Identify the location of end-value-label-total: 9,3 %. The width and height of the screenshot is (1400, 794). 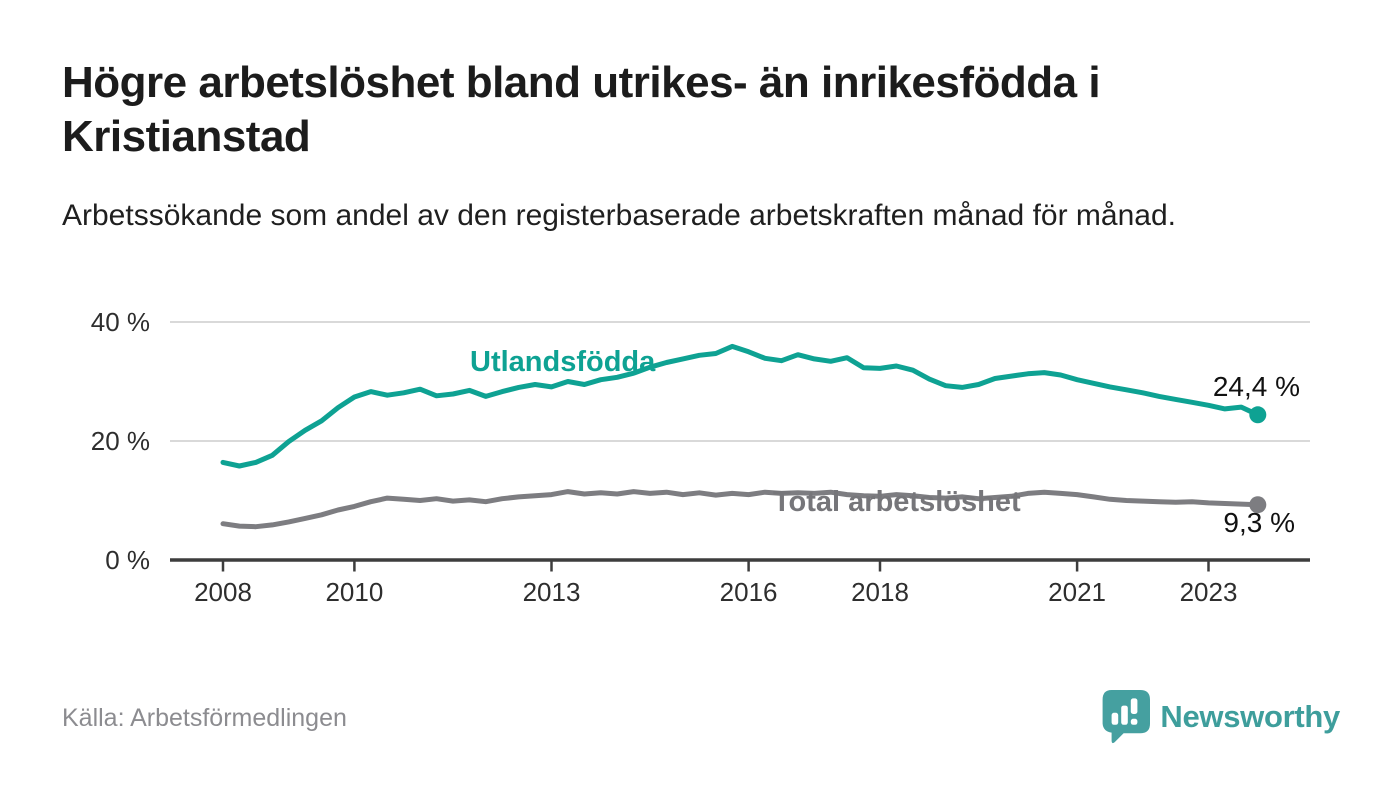
(1259, 522).